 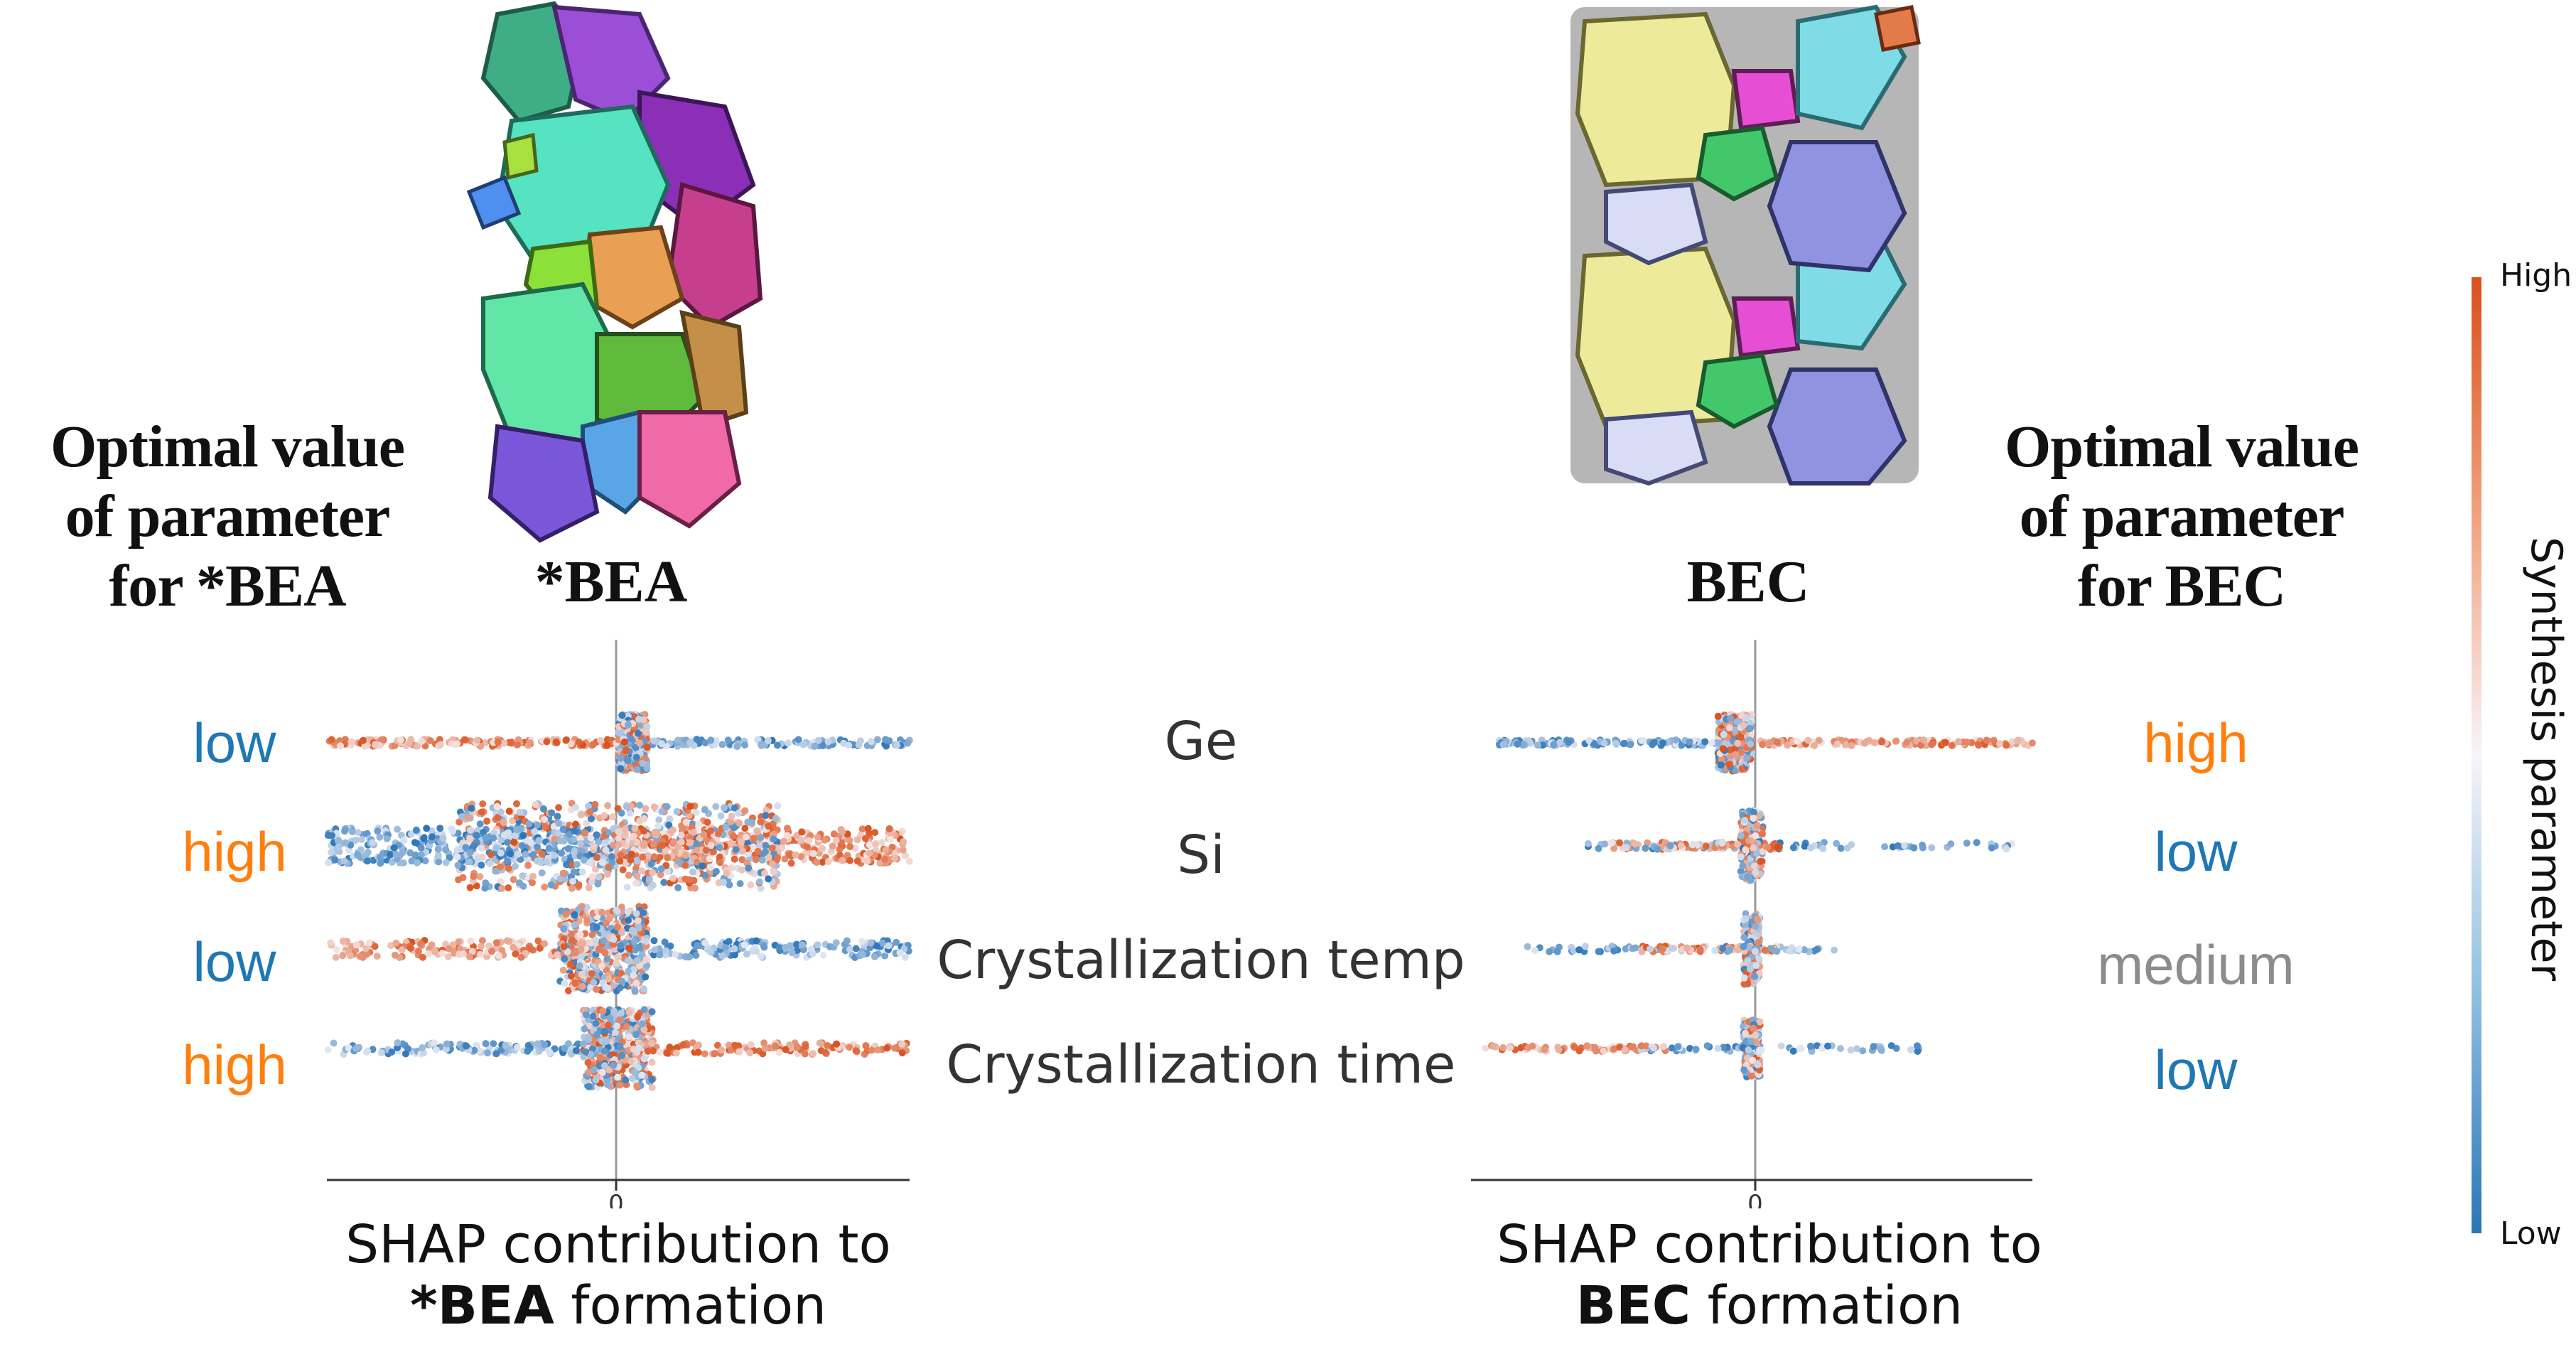 What do you see at coordinates (234, 851) in the screenshot?
I see `left-optimal-value-si: high` at bounding box center [234, 851].